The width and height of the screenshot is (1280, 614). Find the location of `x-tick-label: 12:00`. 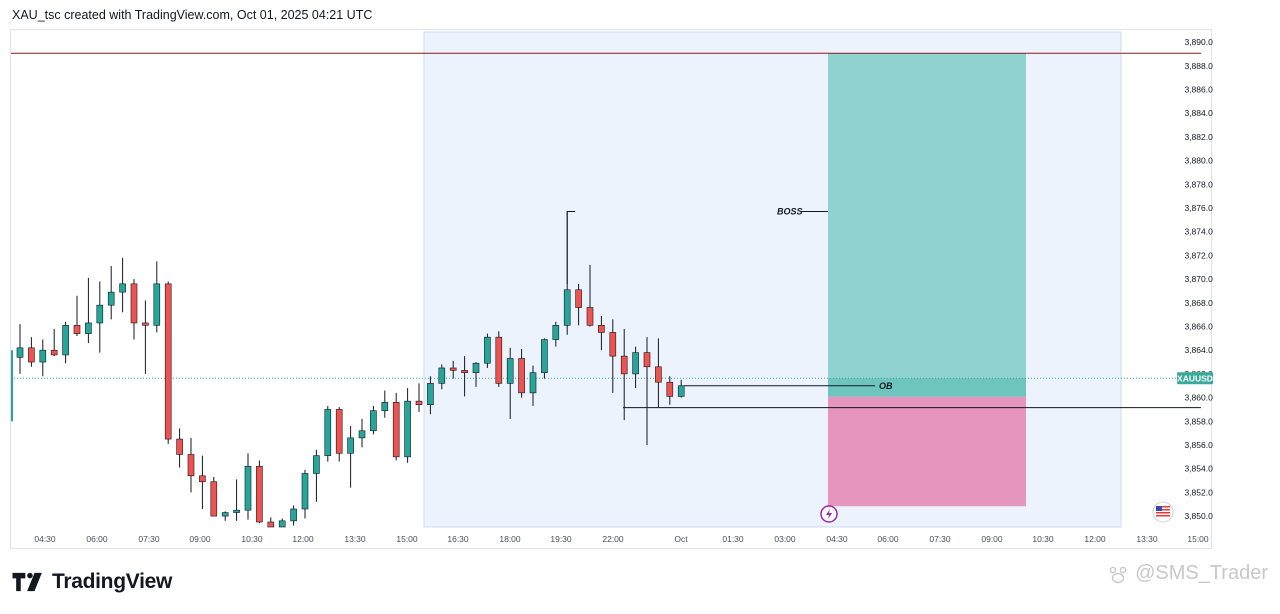

x-tick-label: 12:00 is located at coordinates (303, 539).